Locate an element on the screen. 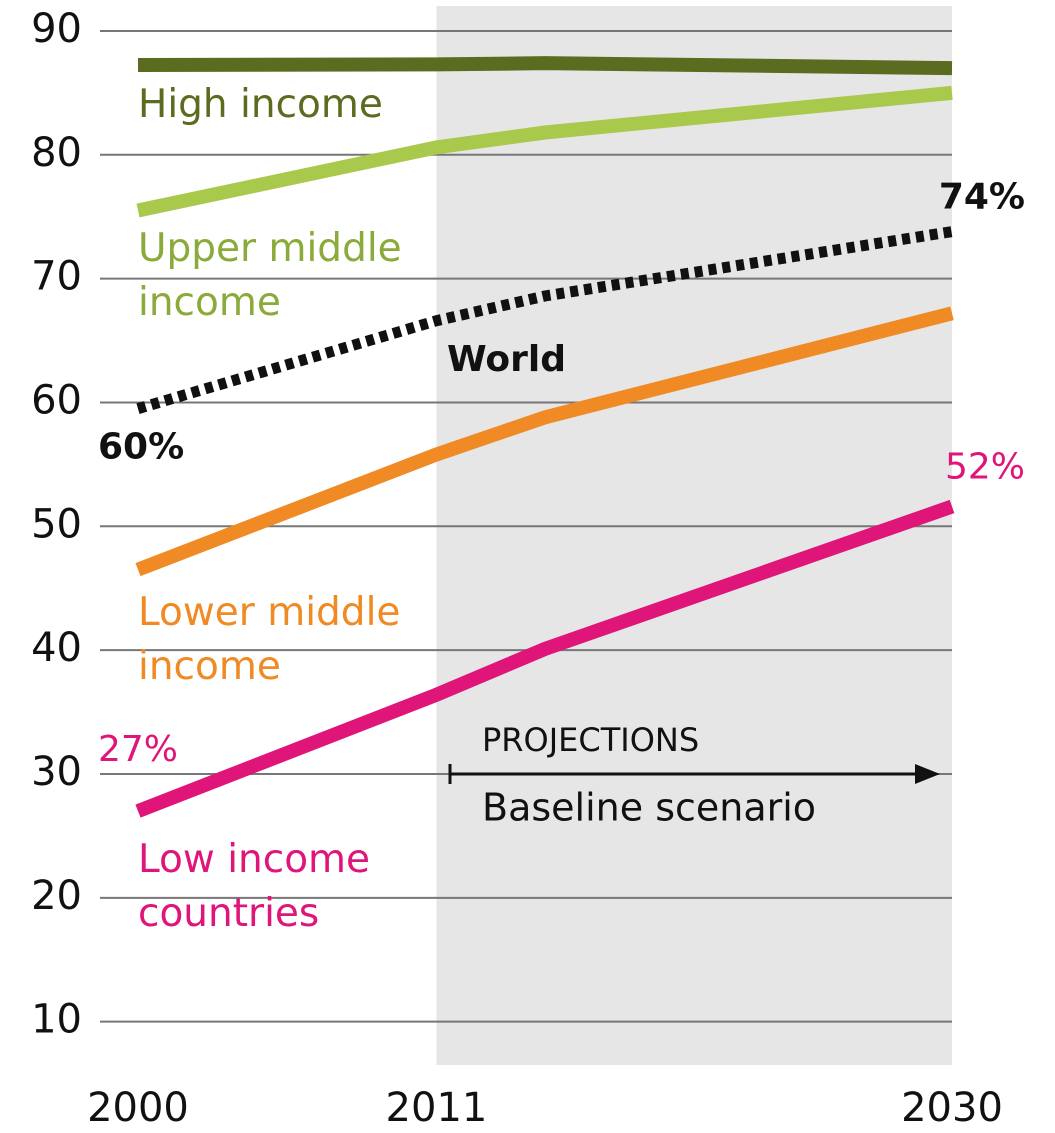  series-label: World is located at coordinates (507, 359).